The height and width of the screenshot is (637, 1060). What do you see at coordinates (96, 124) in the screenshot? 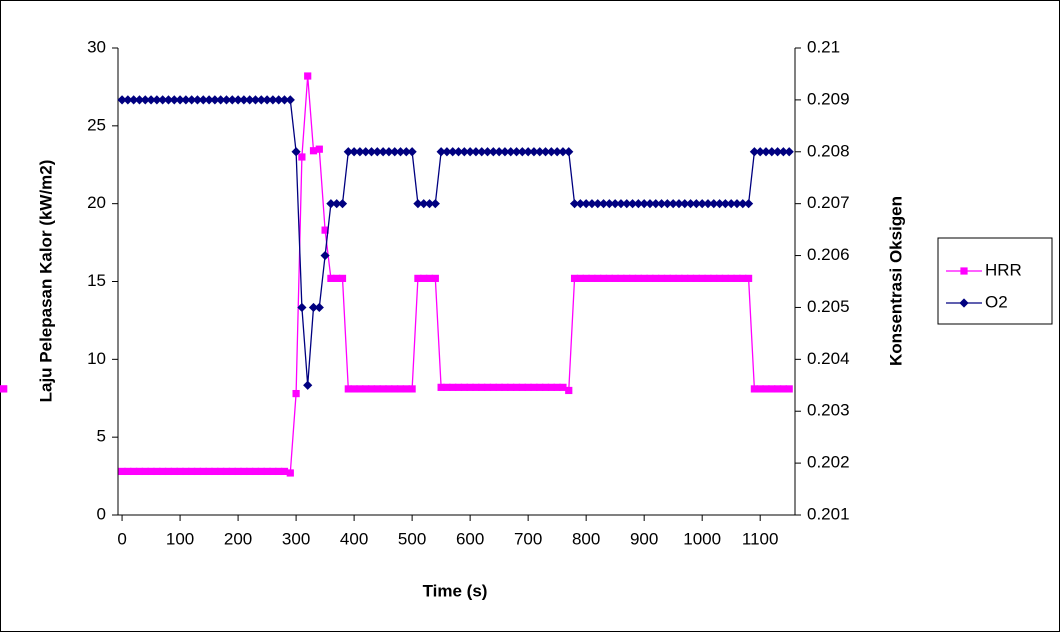
I see `y-tick-label: 25` at bounding box center [96, 124].